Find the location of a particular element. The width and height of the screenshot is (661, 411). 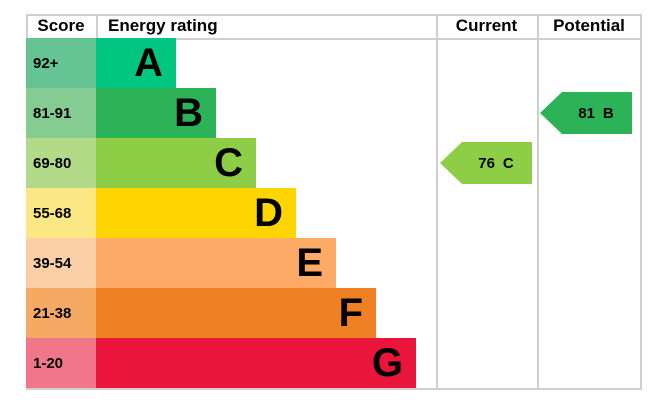

column-divider-current is located at coordinates (437, 202).